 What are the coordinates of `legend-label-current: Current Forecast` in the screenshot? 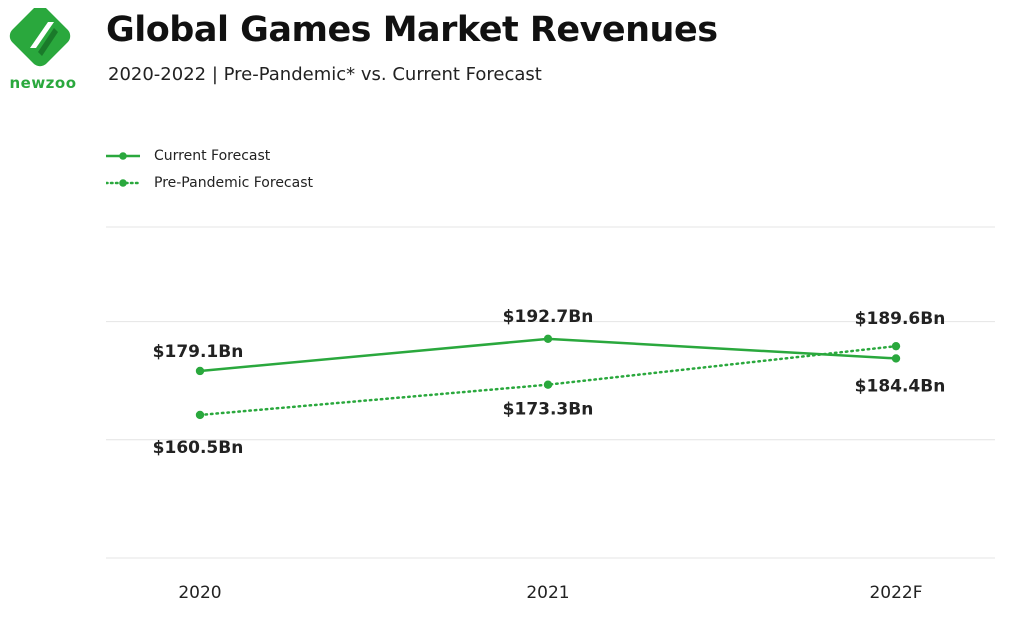 It's located at (212, 155).